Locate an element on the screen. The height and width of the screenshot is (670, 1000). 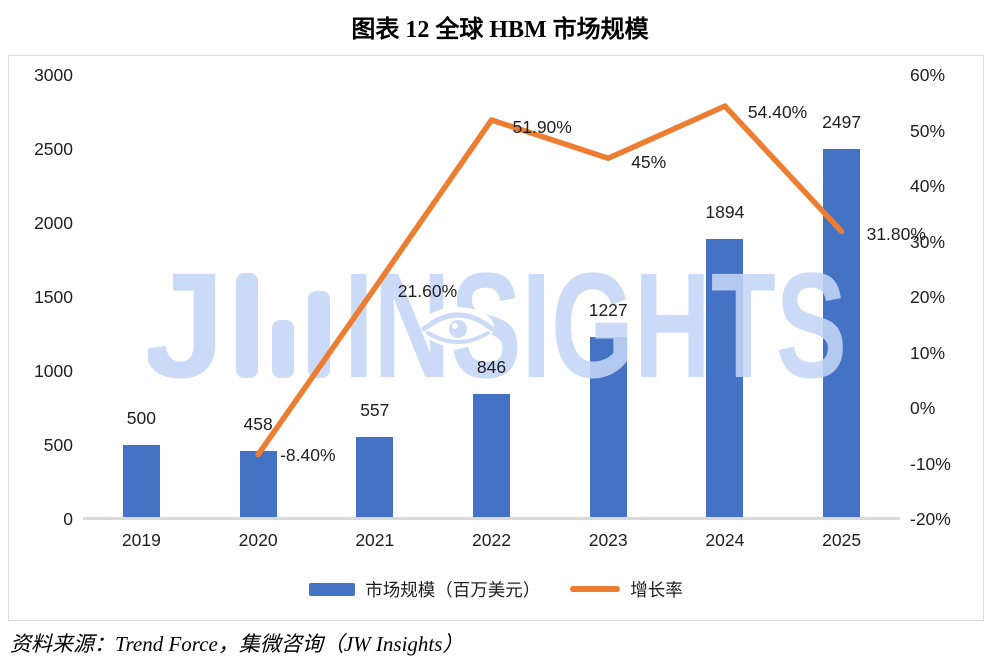
chart-legend: 市场规模（百万美元） 增长率 is located at coordinates (496, 589).